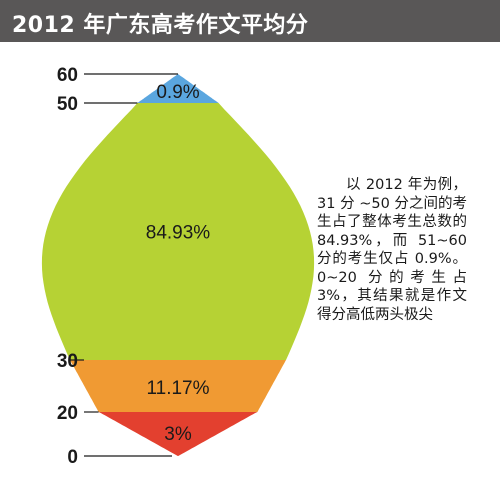  What do you see at coordinates (67, 413) in the screenshot?
I see `tick-label-20: 20` at bounding box center [67, 413].